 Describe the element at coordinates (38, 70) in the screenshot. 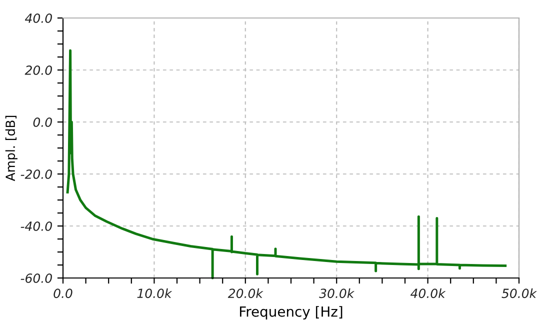

I see `y-tick-label: 20.0` at that location.